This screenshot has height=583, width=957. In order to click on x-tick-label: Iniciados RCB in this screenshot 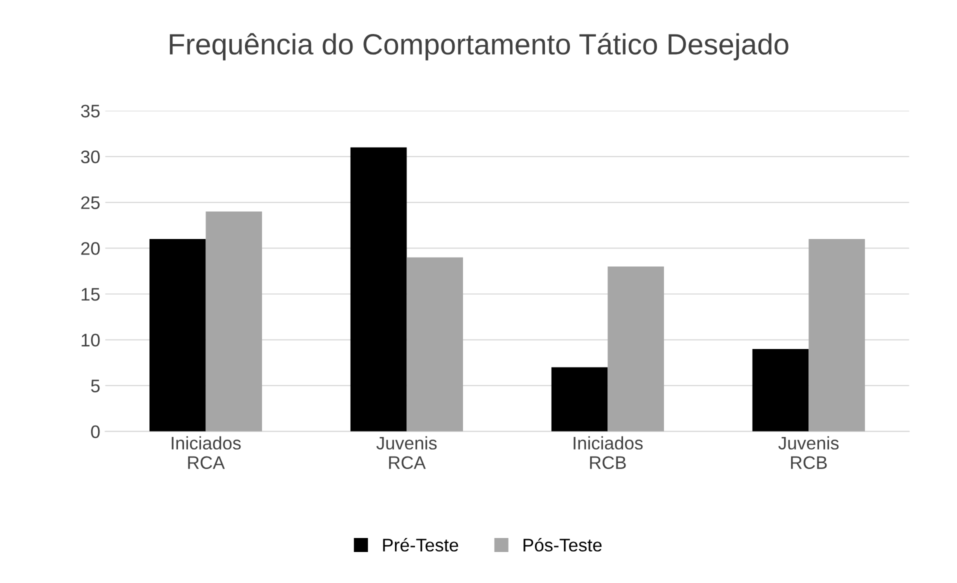, I will do `click(608, 452)`.